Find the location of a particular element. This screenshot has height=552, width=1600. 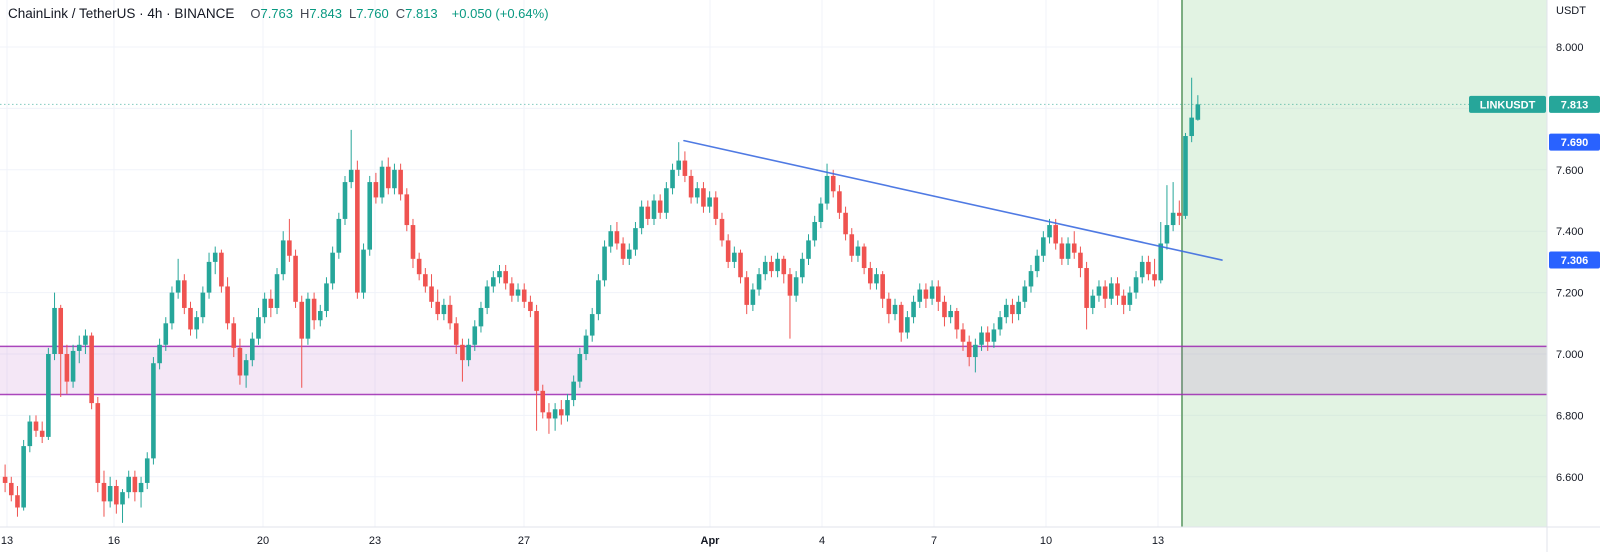

close-label: C is located at coordinates (400, 13).